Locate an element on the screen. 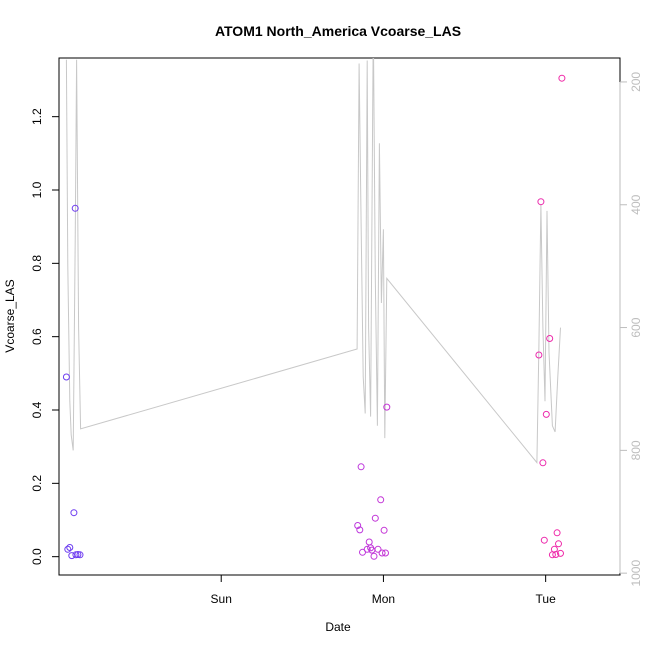  y2-tick-label: 200 is located at coordinates (636, 82).